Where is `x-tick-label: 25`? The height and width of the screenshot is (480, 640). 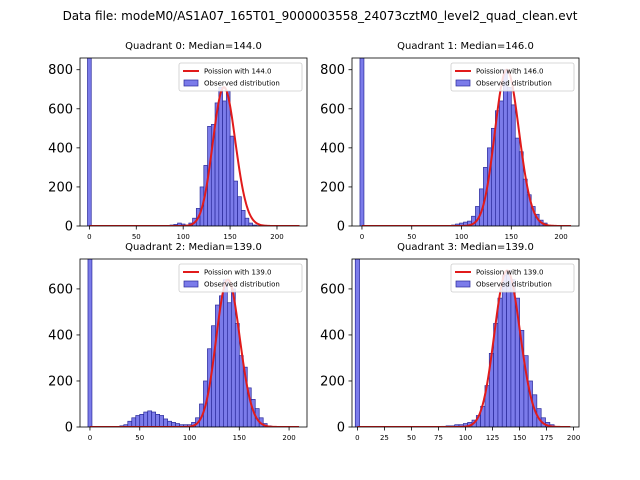 x-tick-label: 25 is located at coordinates (384, 438).